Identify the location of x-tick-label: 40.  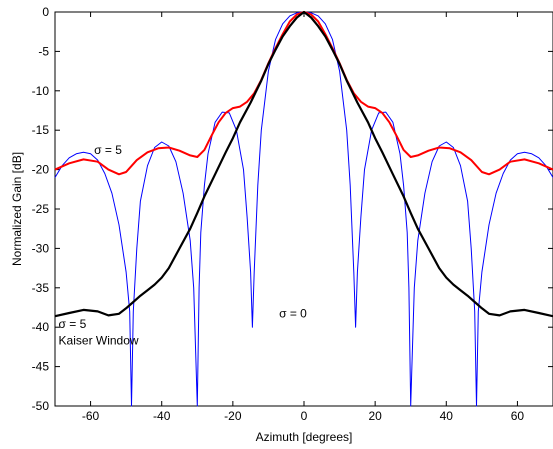
(447, 416).